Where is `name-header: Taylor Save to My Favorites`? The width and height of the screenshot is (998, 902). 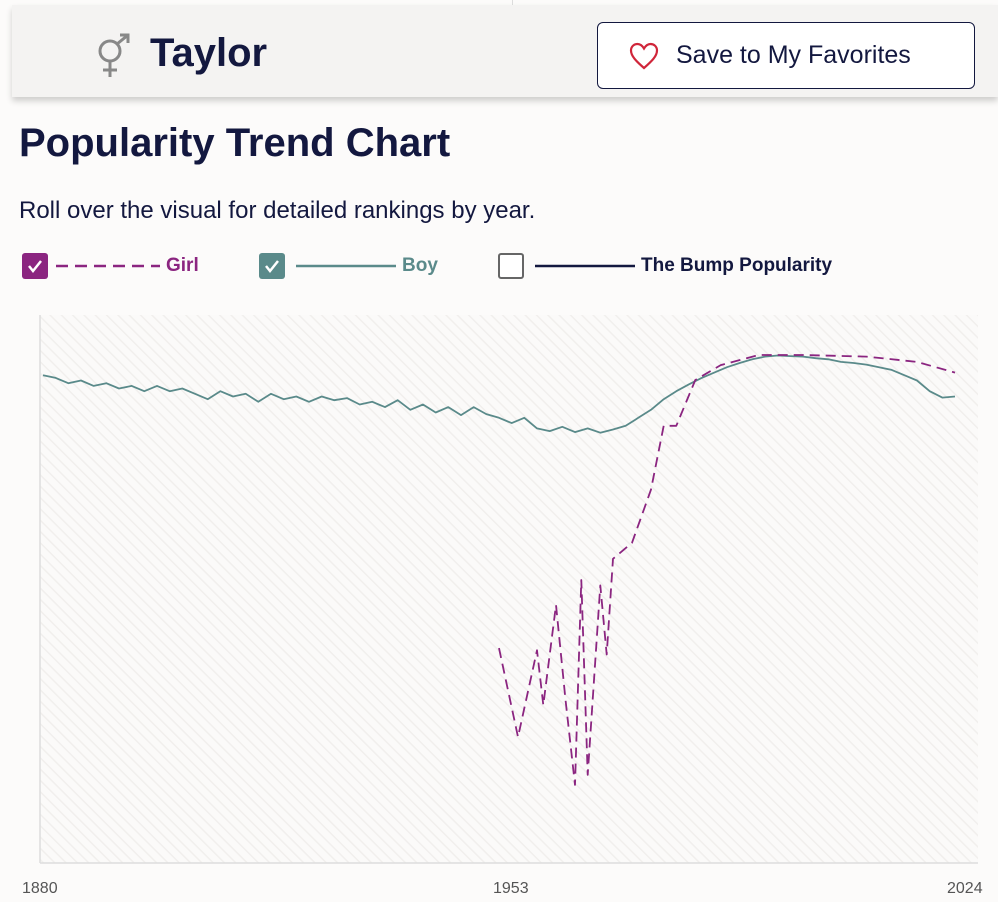
name-header: Taylor Save to My Favorites is located at coordinates (505, 51).